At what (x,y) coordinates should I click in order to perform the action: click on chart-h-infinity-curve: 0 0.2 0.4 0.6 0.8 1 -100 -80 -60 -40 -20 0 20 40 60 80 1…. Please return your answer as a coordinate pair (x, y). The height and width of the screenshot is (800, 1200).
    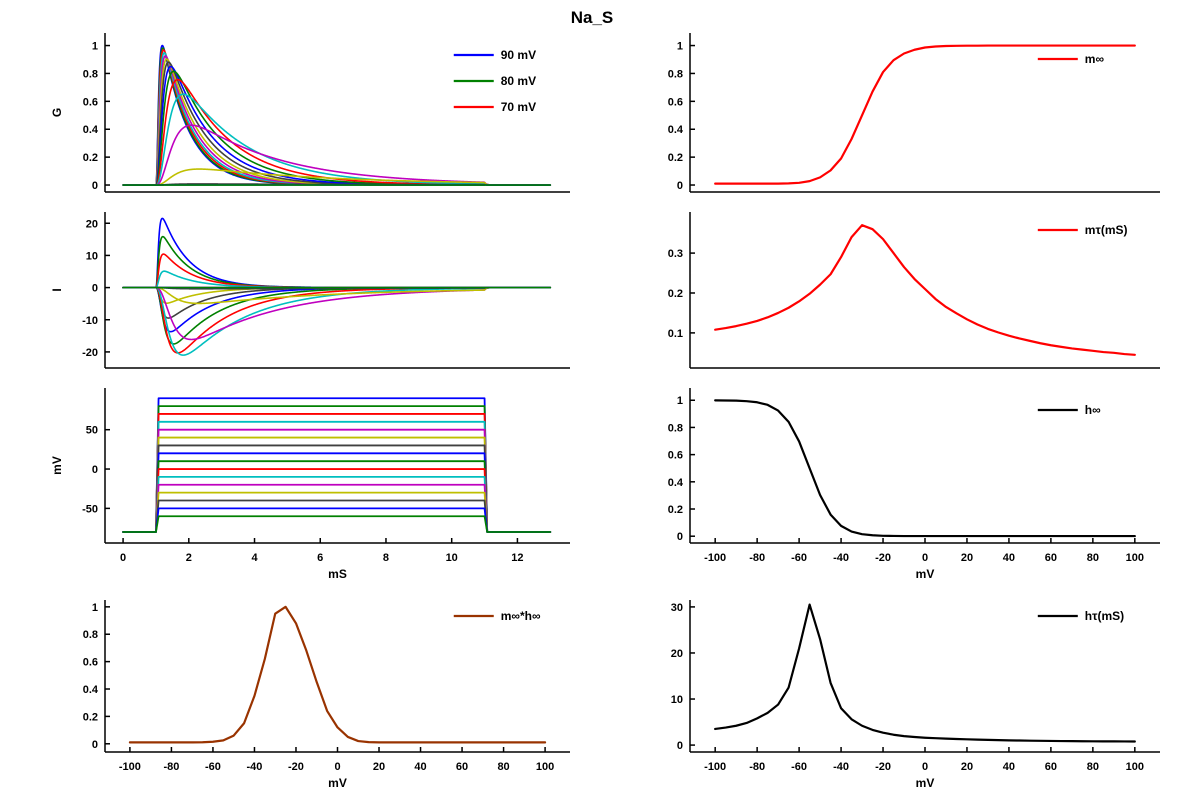
    Looking at the image, I should click on (899, 479).